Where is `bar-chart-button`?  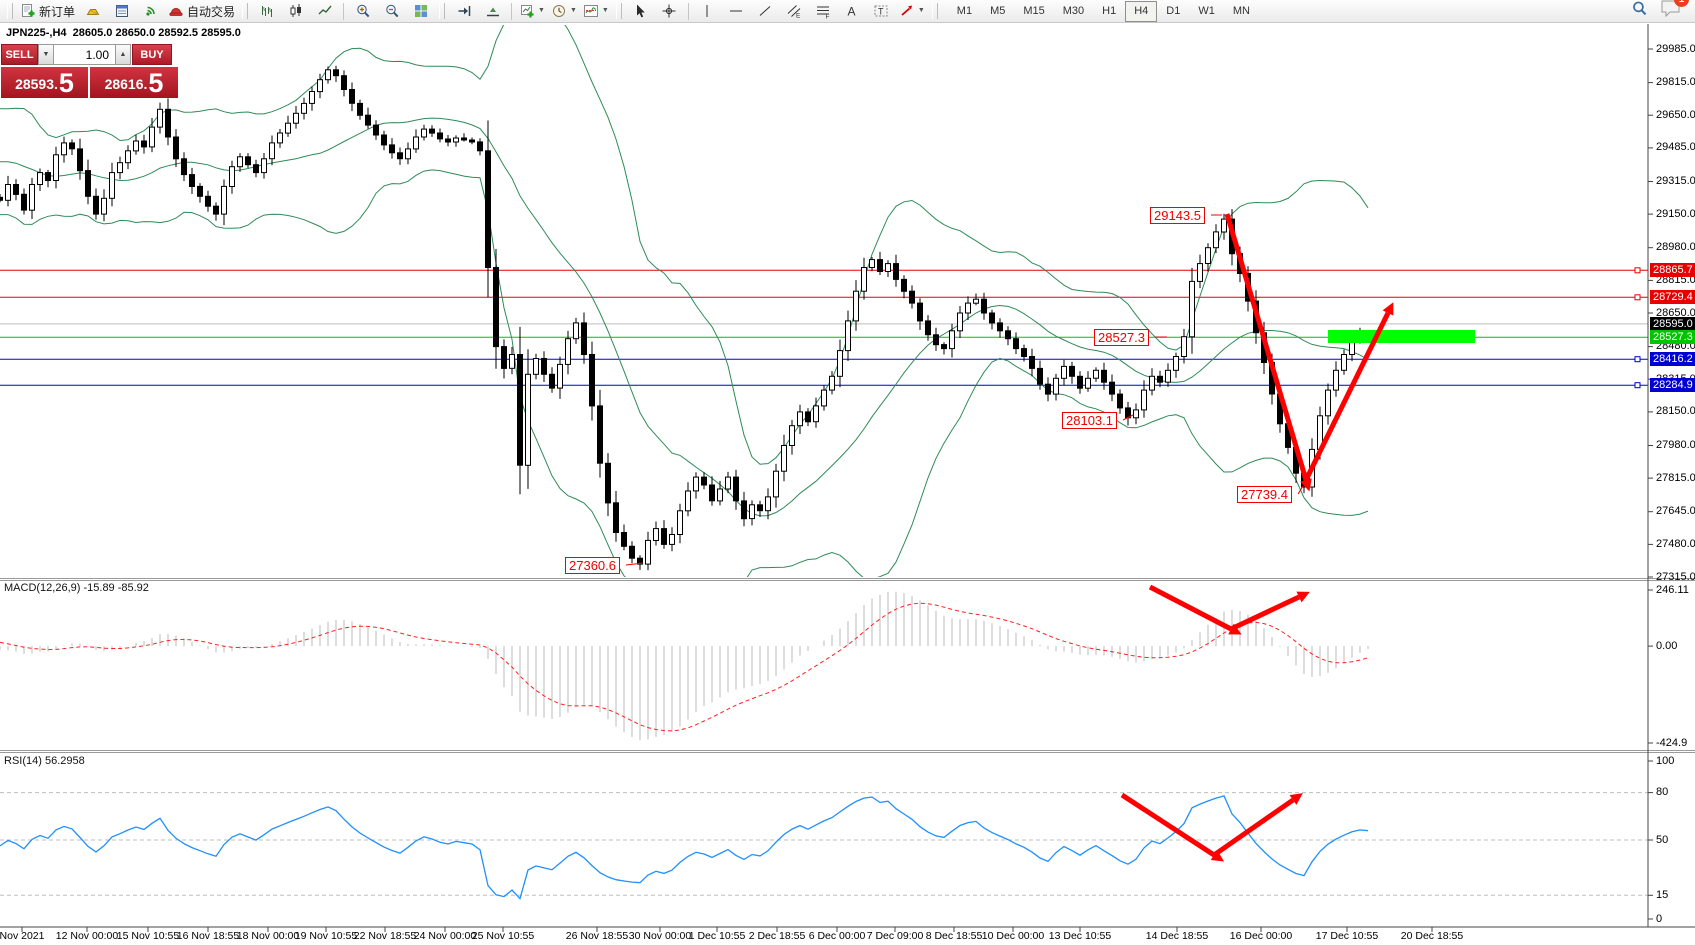
bar-chart-button is located at coordinates (266, 11).